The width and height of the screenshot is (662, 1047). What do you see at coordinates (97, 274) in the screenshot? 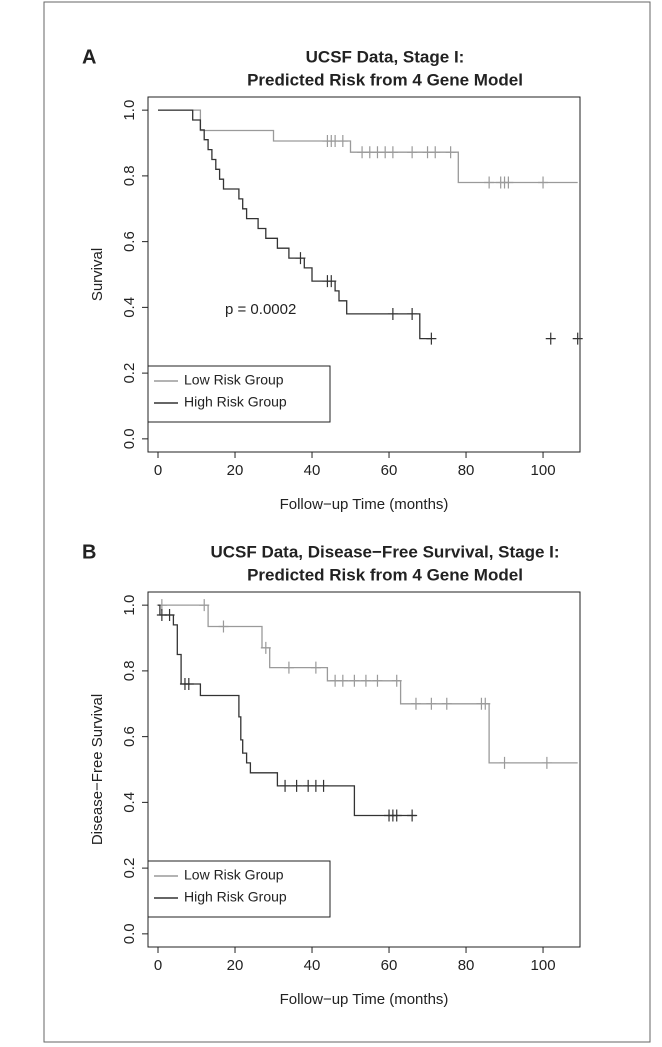
I see `y-axis-label: Survival` at bounding box center [97, 274].